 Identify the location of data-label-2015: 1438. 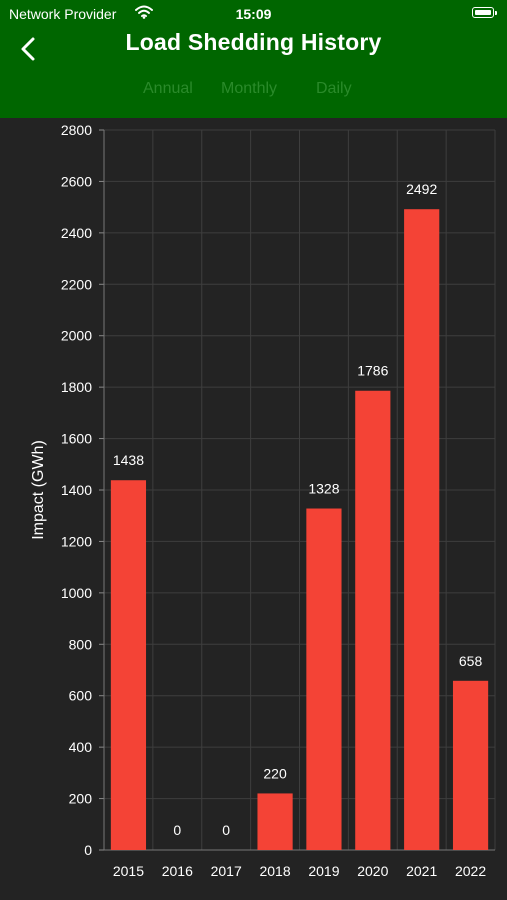
(128, 460).